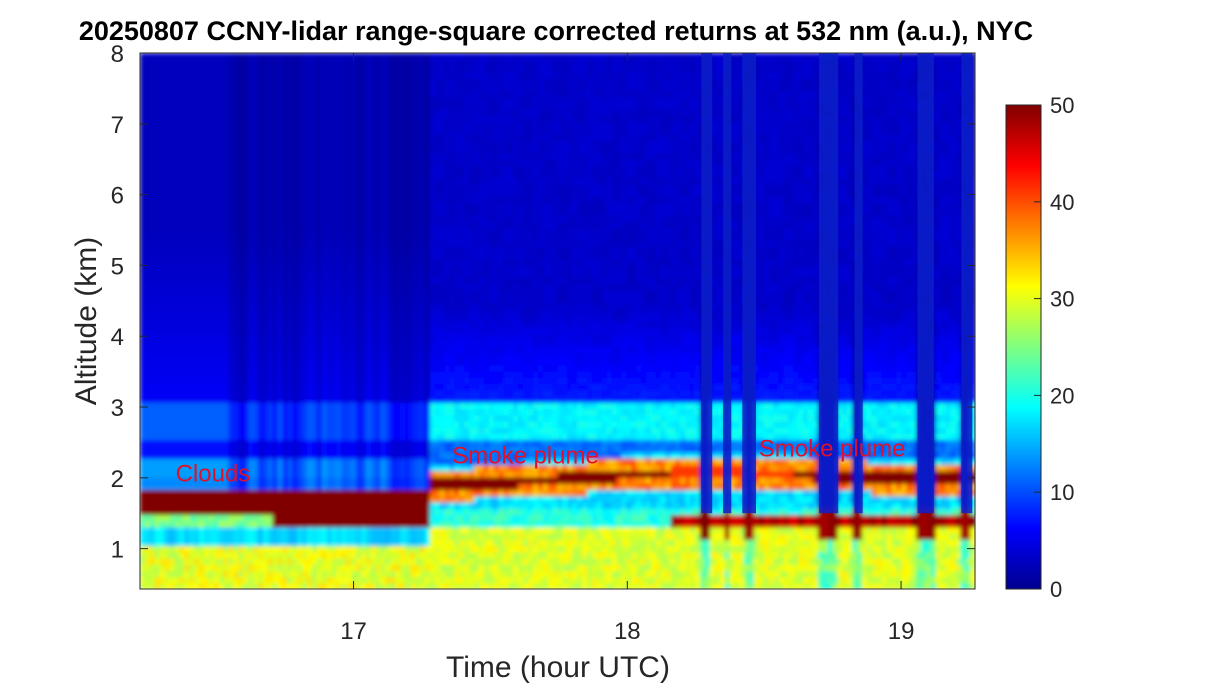 Image resolution: width=1223 pixels, height=690 pixels. I want to click on y-axis-label: Altitude (km), so click(86, 321).